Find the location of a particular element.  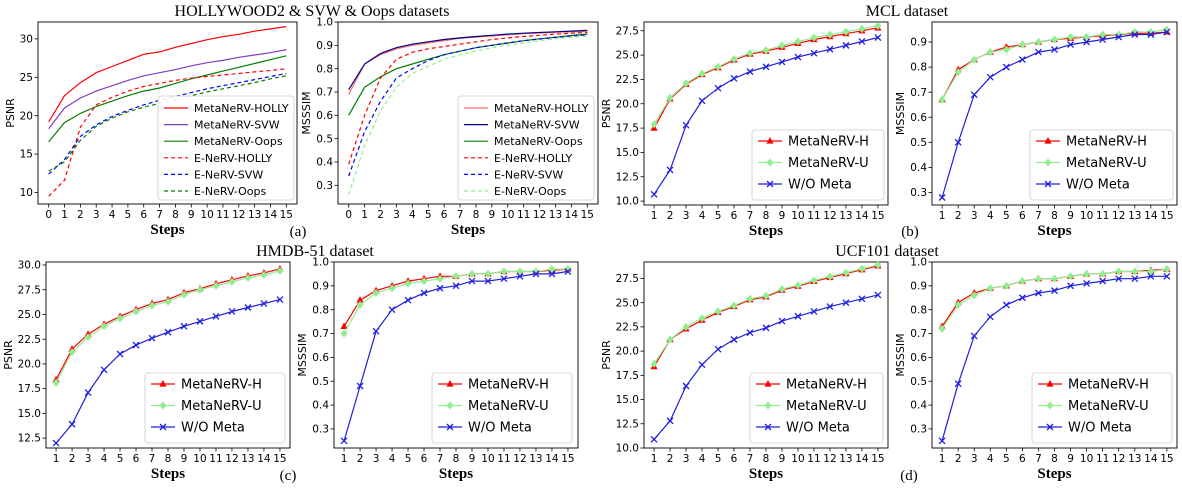

x-tick-label: 3 is located at coordinates (686, 459).